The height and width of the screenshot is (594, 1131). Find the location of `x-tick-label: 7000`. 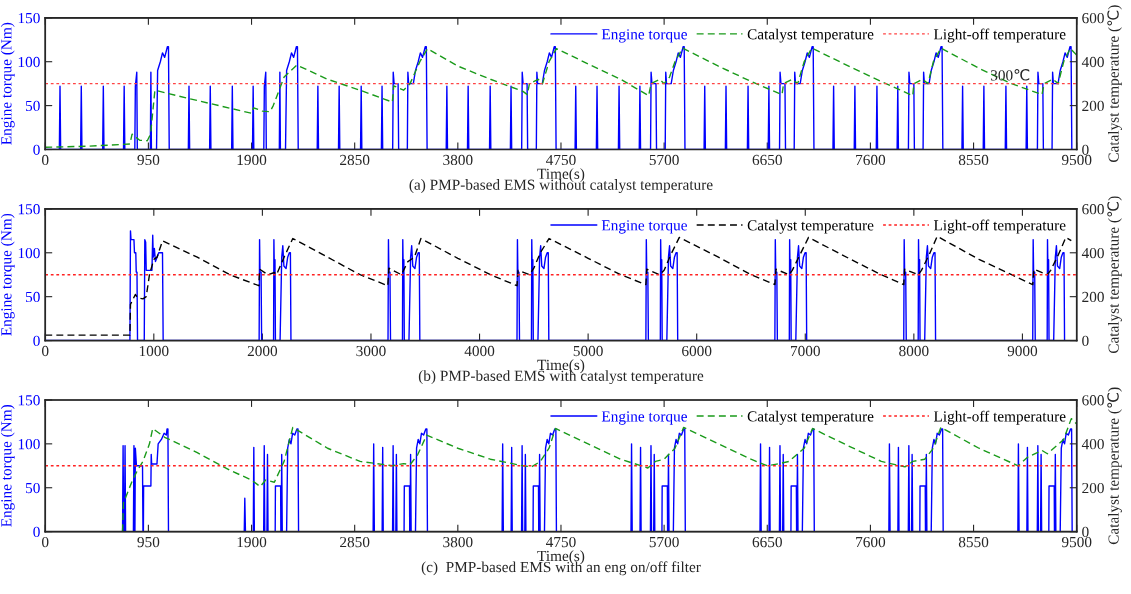

x-tick-label: 7000 is located at coordinates (805, 351).